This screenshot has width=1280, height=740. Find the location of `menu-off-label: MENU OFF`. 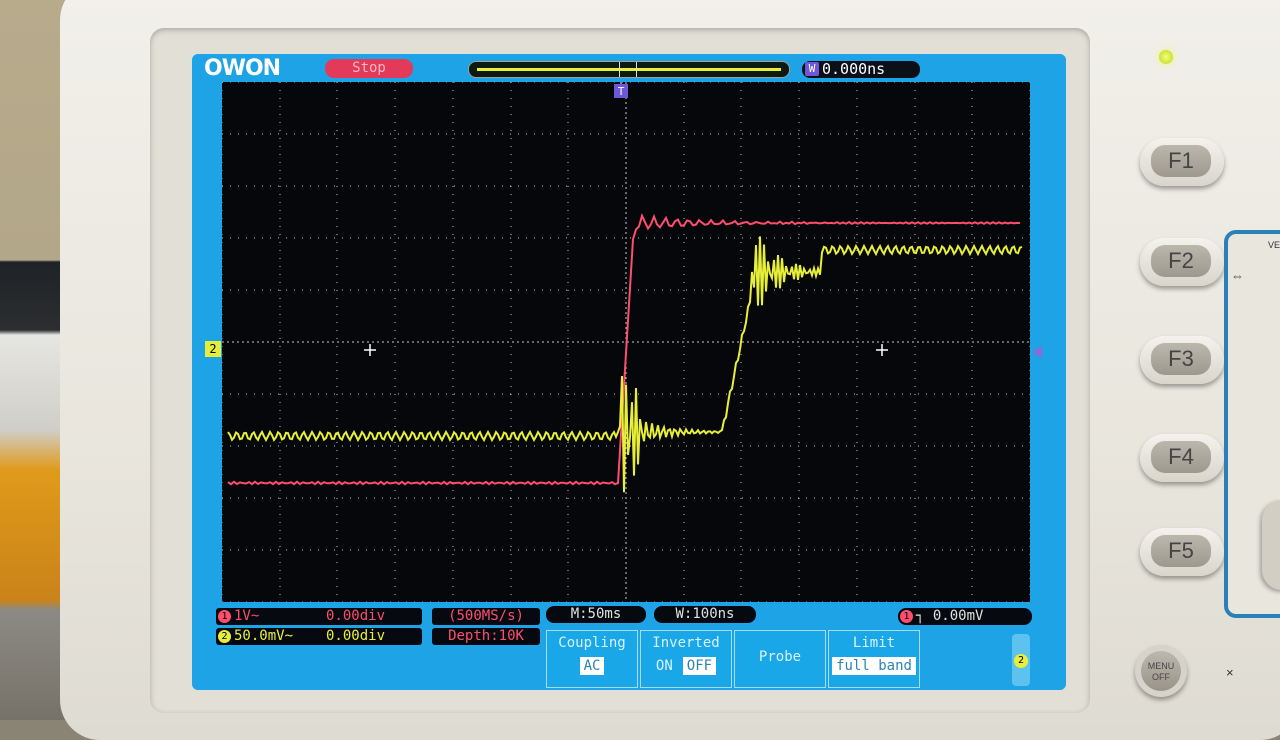

menu-off-label: MENU OFF is located at coordinates (1161, 671).